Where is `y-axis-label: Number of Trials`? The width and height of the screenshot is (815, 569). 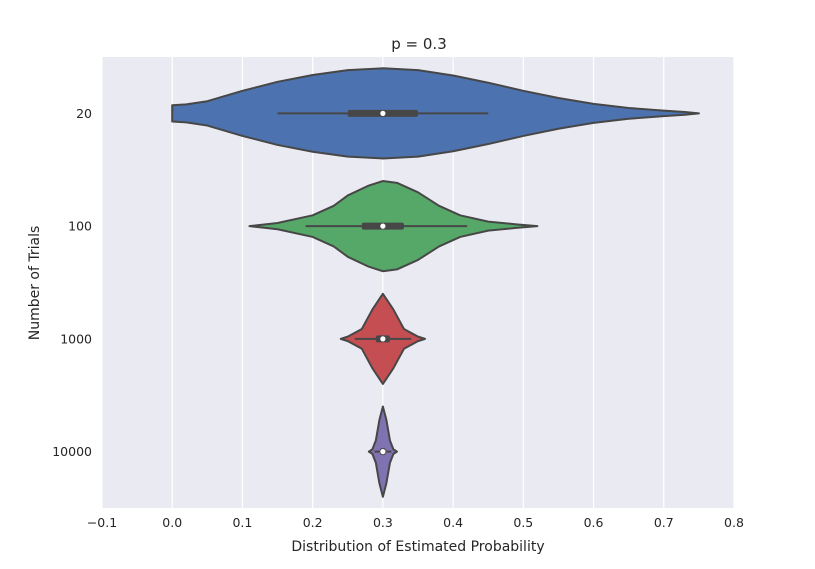
y-axis-label: Number of Trials is located at coordinates (35, 283).